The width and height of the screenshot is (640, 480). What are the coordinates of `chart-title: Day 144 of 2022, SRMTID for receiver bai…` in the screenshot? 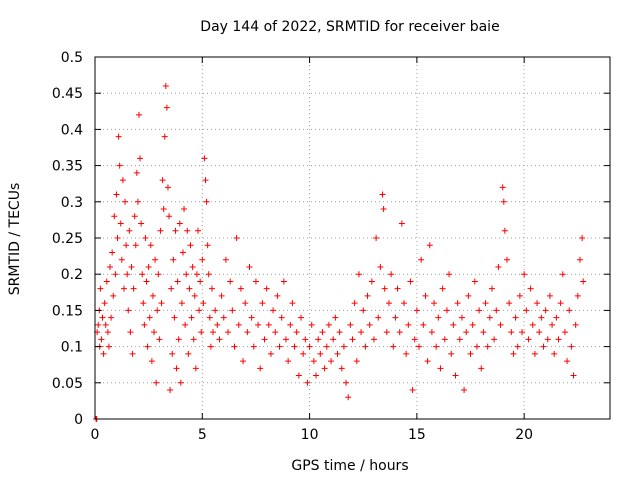 It's located at (349, 27).